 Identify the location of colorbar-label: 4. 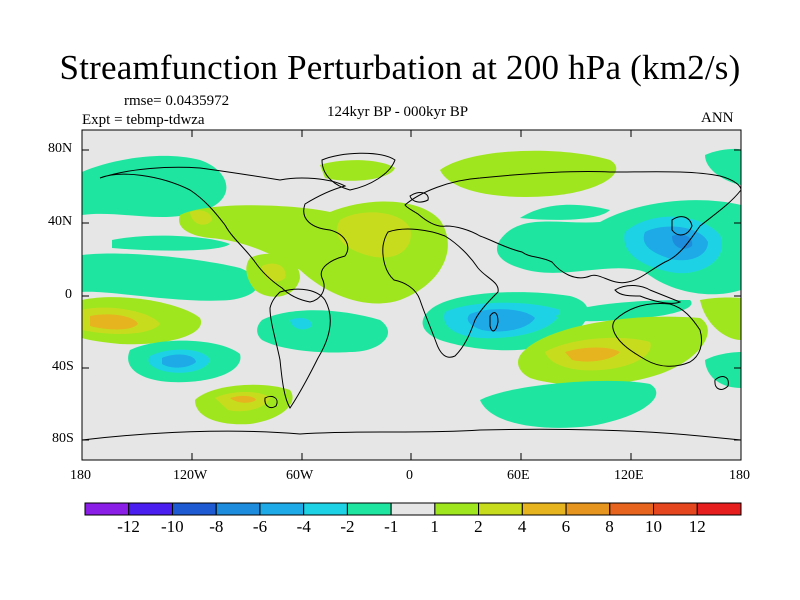
(522, 526).